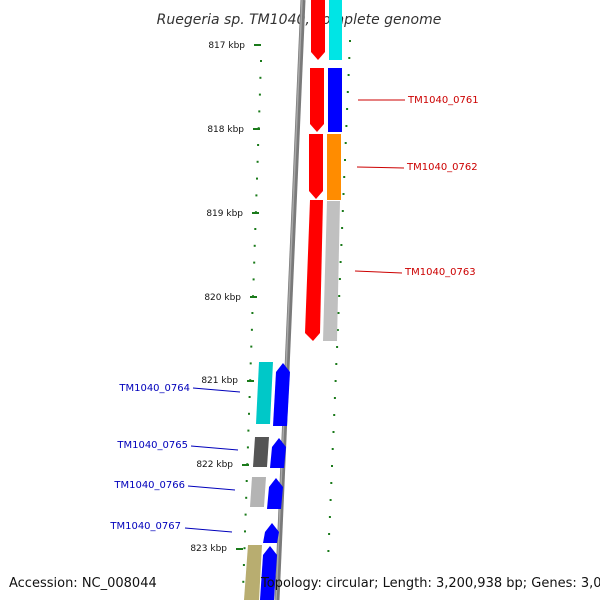 Image resolution: width=600 pixels, height=600 pixels. I want to click on gene-label-0767: TM1040_0767, so click(145, 526).